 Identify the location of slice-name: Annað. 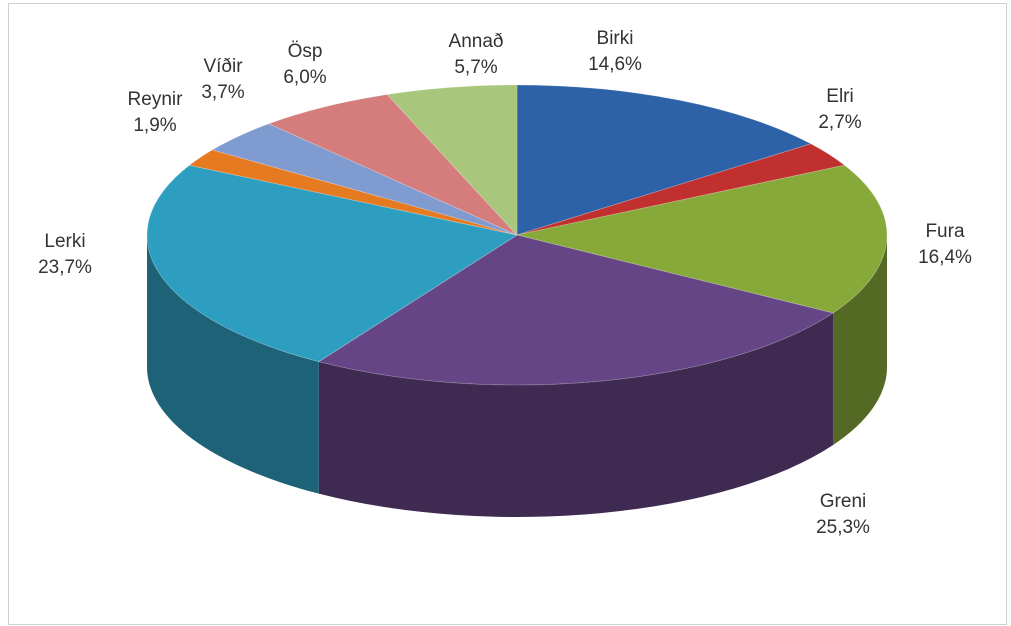
(476, 41).